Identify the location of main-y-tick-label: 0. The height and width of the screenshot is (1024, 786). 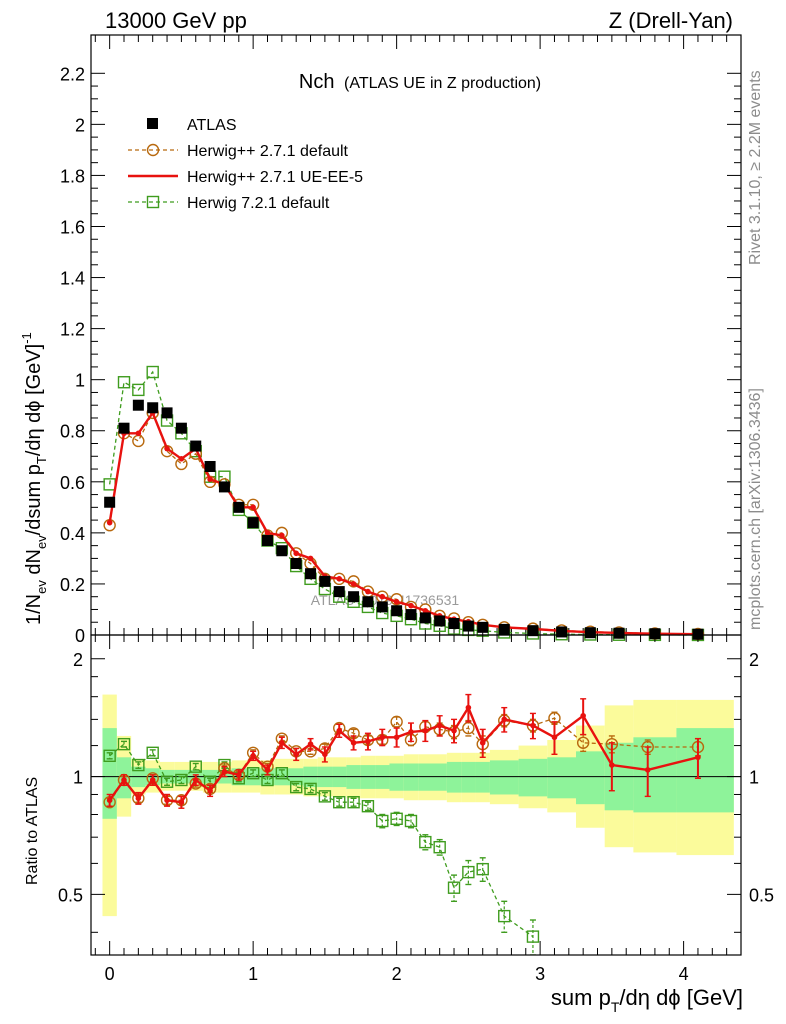
(80, 636).